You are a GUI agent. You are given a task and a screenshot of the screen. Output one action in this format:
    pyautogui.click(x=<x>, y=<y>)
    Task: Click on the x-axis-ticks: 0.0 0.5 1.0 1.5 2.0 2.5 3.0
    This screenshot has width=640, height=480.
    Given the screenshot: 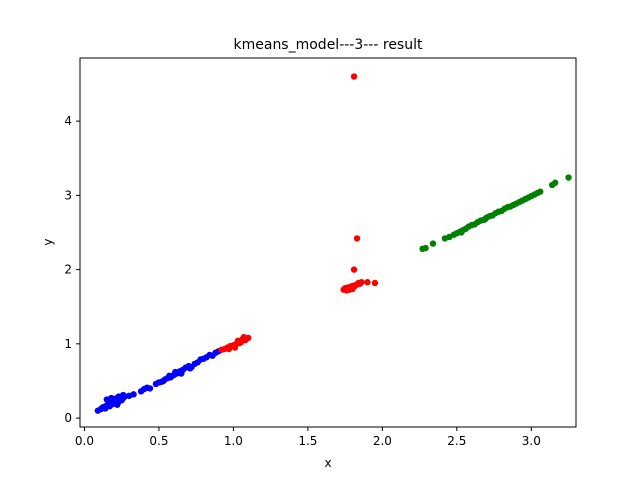 What is the action you would take?
    pyautogui.click(x=308, y=437)
    